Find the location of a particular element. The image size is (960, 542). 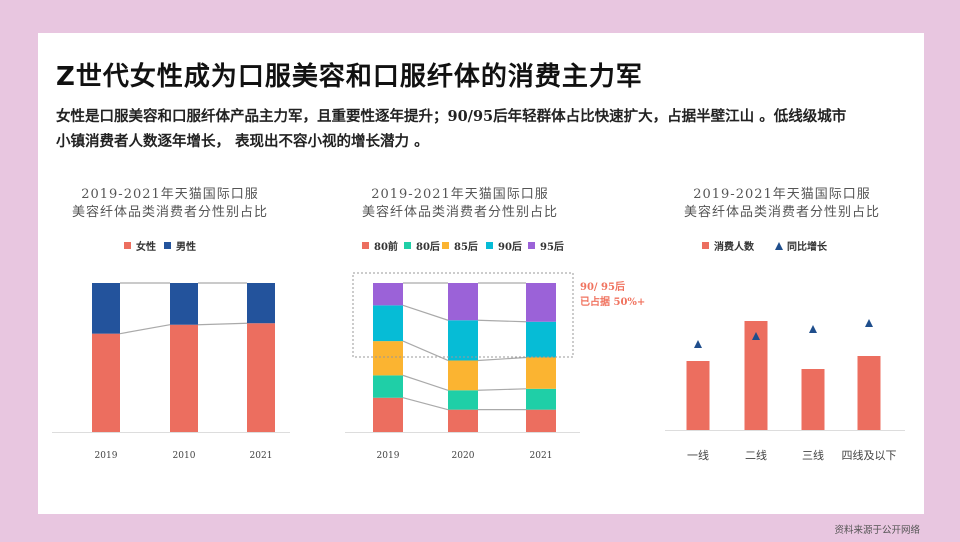

x-tick-label: 四线及以下 is located at coordinates (869, 455).